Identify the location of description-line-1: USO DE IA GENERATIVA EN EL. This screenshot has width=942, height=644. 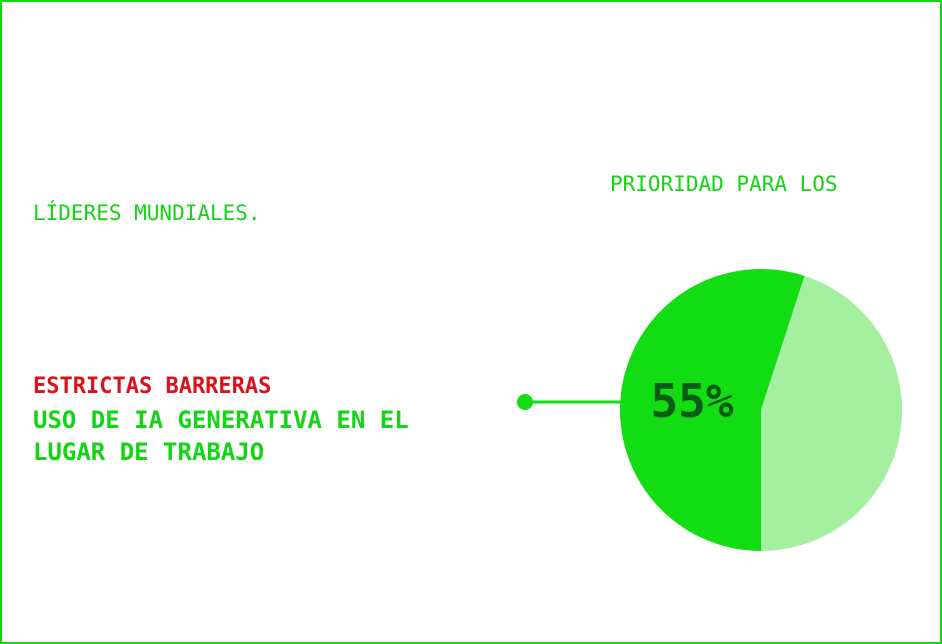
(221, 420).